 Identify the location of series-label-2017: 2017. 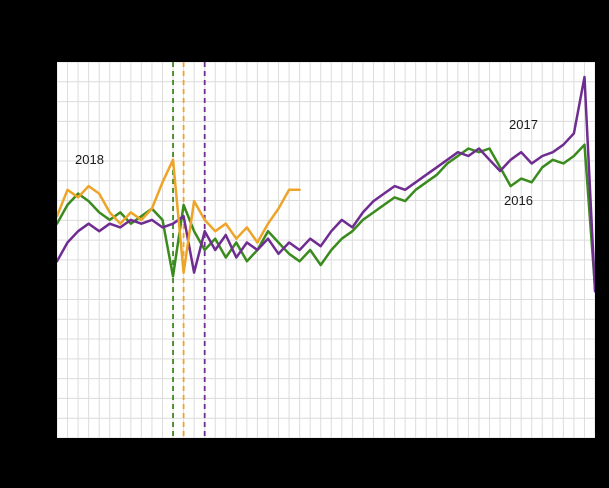
(523, 124).